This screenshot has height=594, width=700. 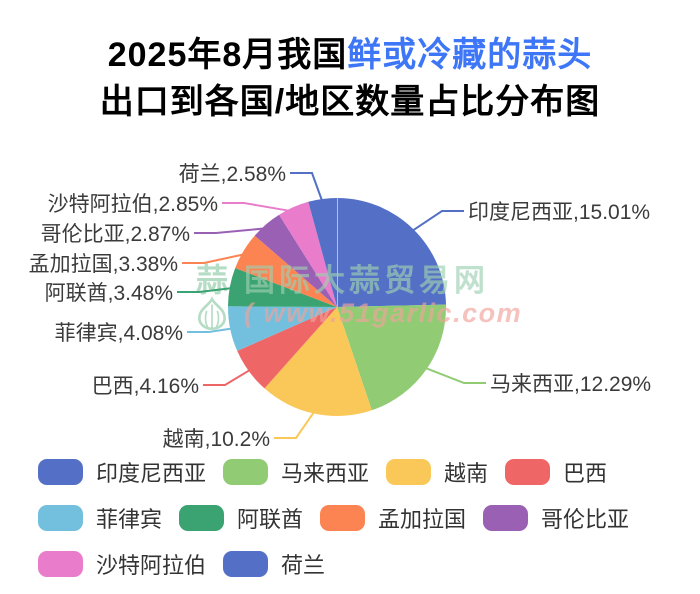 I want to click on legend-item-5: 阿联酋, so click(x=241, y=518).